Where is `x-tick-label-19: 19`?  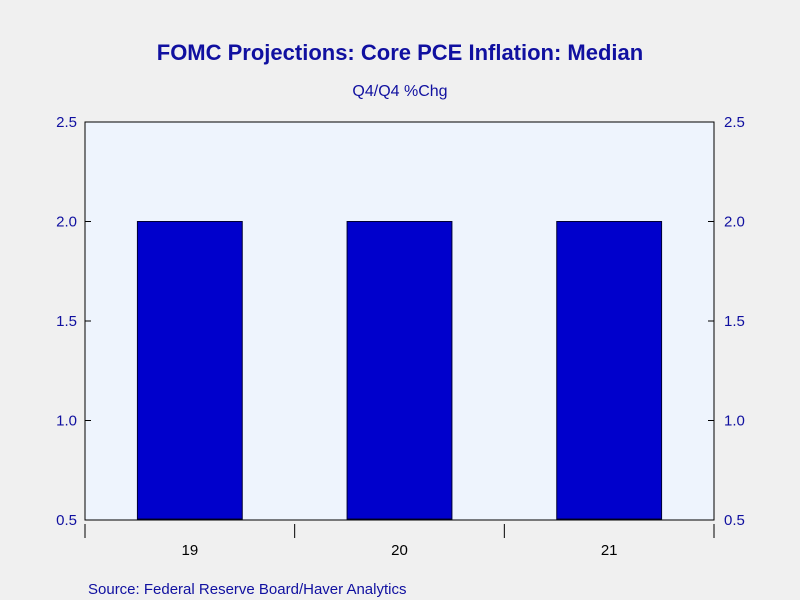
x-tick-label-19: 19 is located at coordinates (189, 550).